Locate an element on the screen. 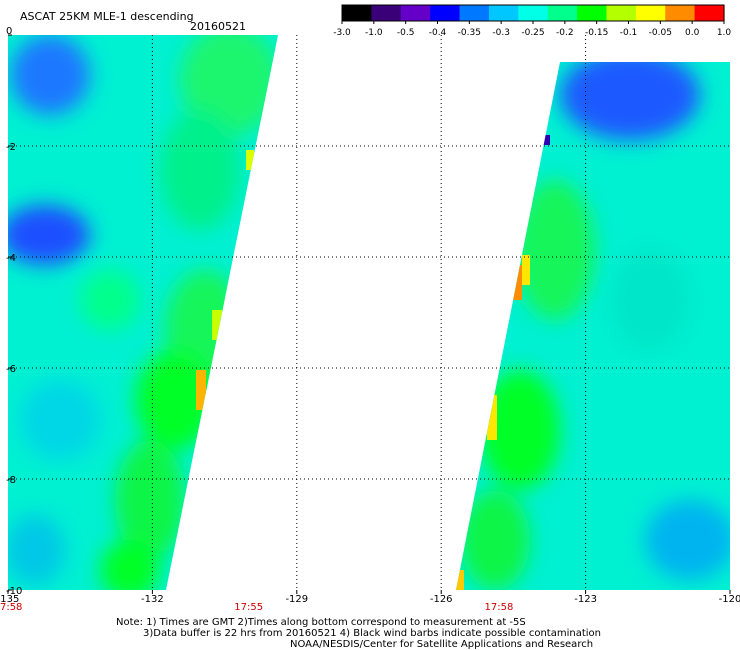 This screenshot has width=740, height=650. chart-title: ASCAT 25KM MLE-1 descending is located at coordinates (107, 16).